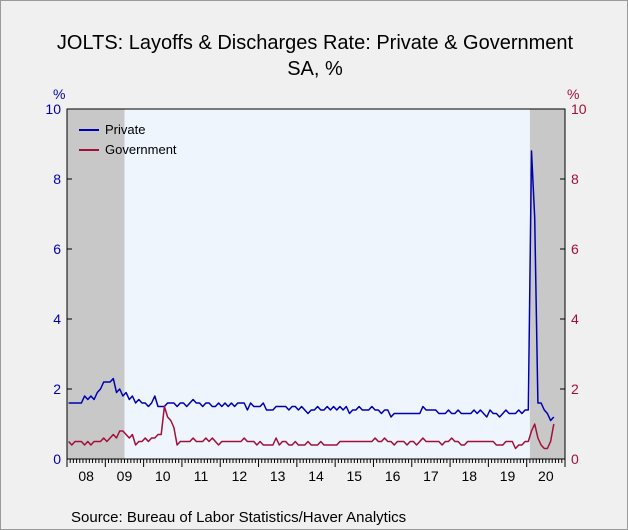  What do you see at coordinates (311, 427) in the screenshot?
I see `series-line-government` at bounding box center [311, 427].